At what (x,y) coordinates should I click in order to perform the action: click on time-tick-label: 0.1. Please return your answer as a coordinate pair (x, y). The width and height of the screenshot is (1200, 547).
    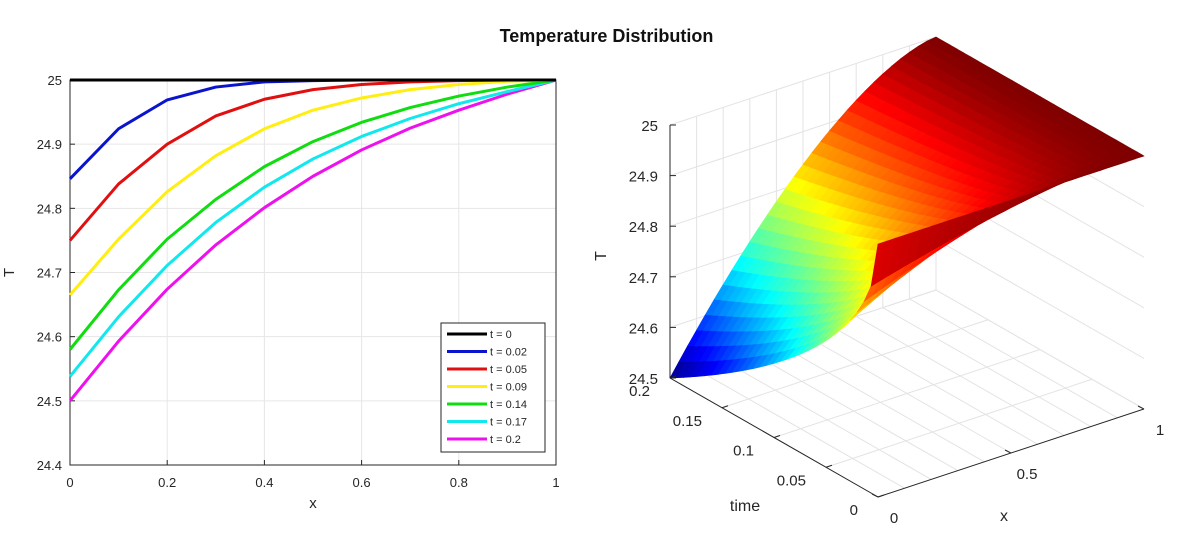
    Looking at the image, I should click on (743, 451).